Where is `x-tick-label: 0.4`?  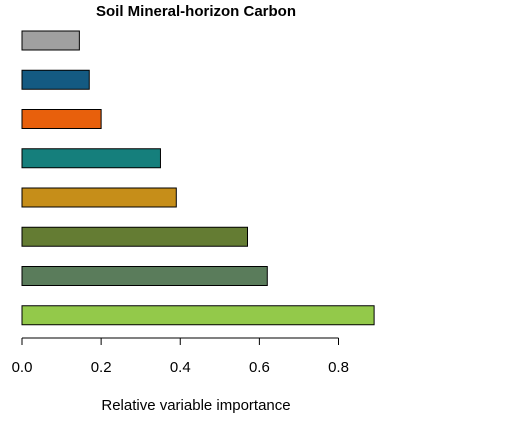 x-tick-label: 0.4 is located at coordinates (180, 367).